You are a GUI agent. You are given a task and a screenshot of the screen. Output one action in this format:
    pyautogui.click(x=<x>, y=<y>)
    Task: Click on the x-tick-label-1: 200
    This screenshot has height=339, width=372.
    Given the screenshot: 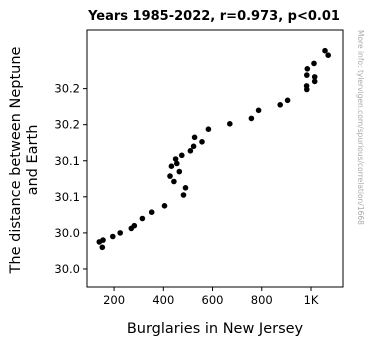 What is the action you would take?
    pyautogui.click(x=114, y=300)
    